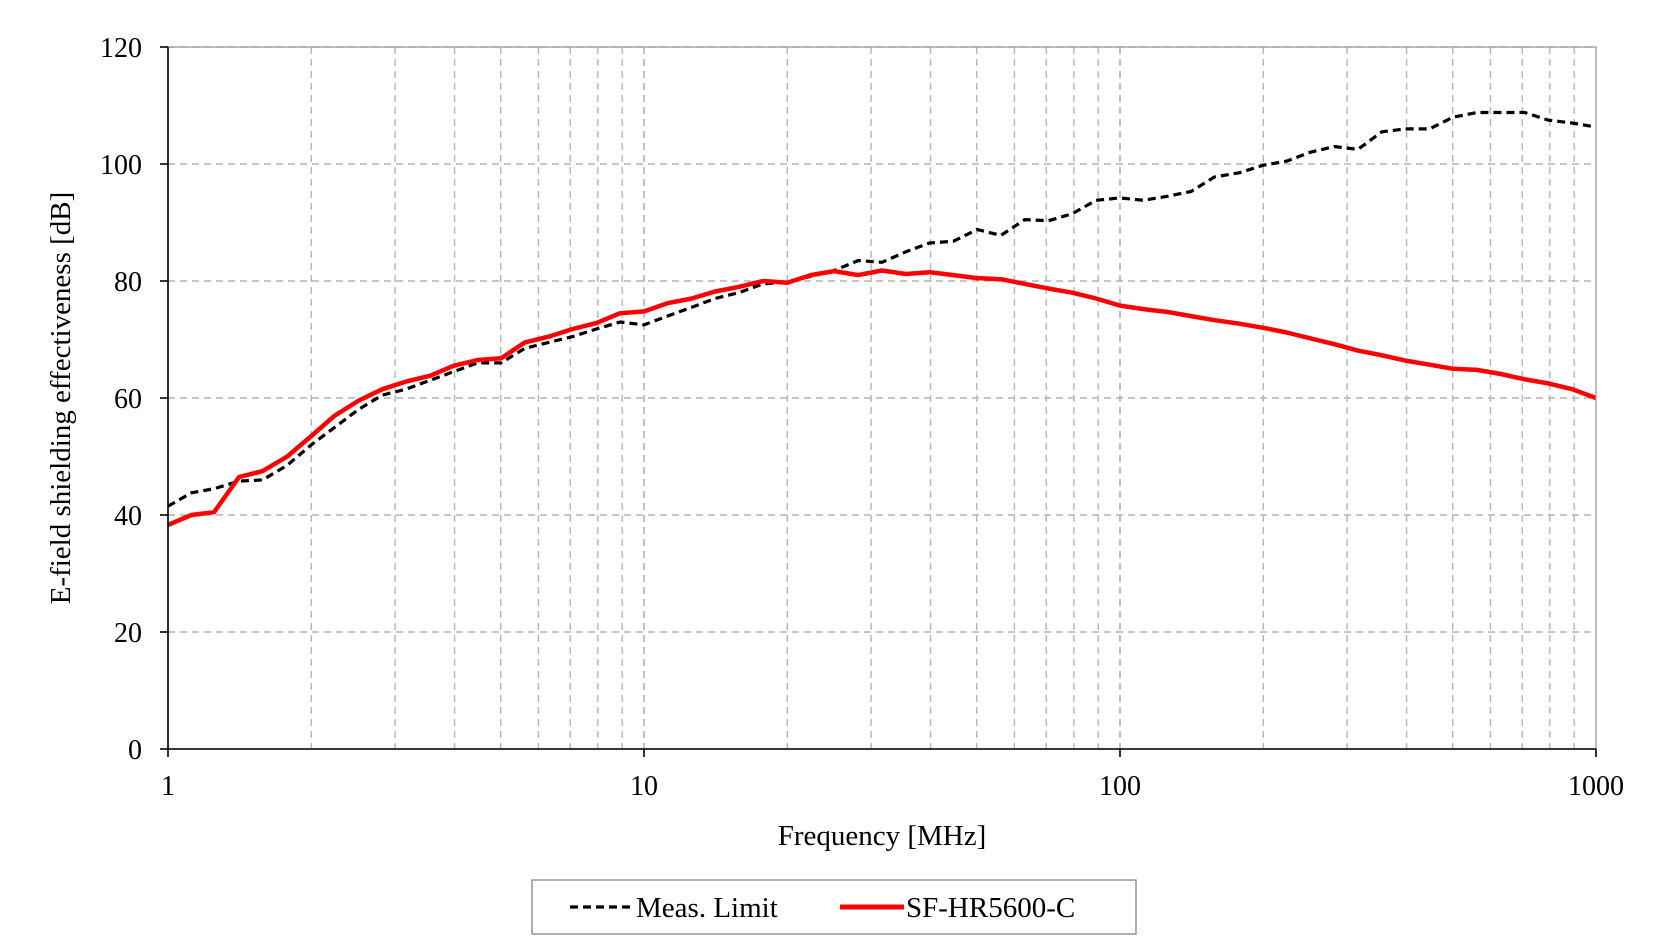 Image resolution: width=1660 pixels, height=946 pixels. I want to click on y-axis-title: E-field shielding effectiveness [dB], so click(61, 398).